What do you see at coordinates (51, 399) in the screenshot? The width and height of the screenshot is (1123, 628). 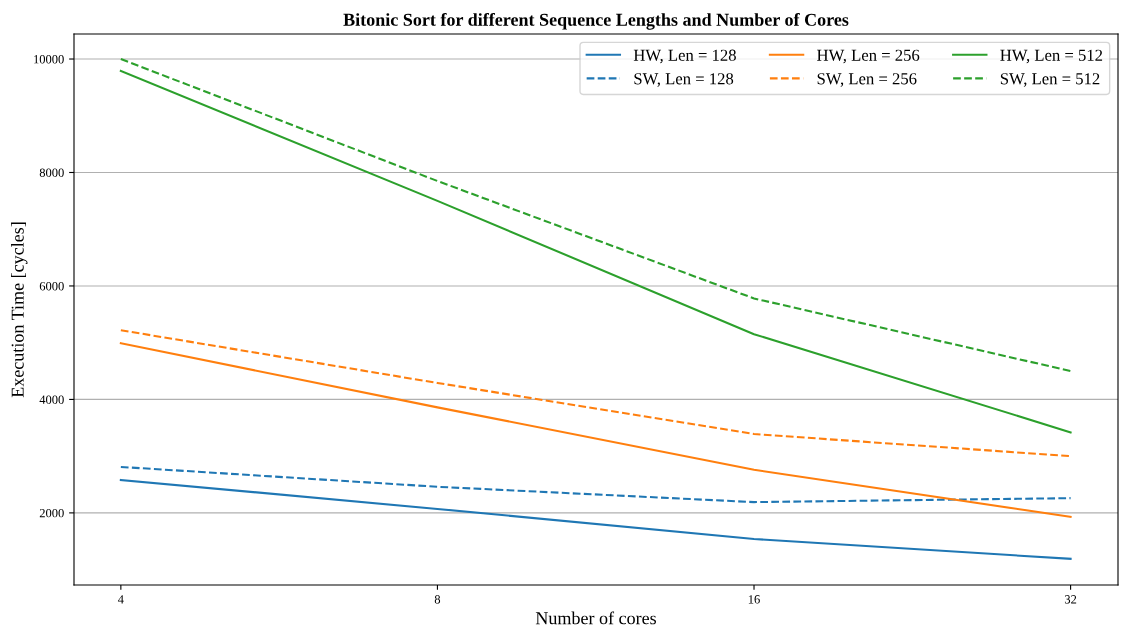 I see `y-tick-label: 4000` at bounding box center [51, 399].